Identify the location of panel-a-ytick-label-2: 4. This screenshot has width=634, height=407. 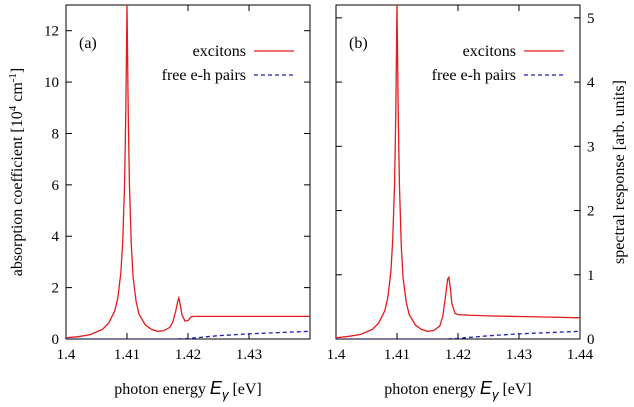
(56, 237).